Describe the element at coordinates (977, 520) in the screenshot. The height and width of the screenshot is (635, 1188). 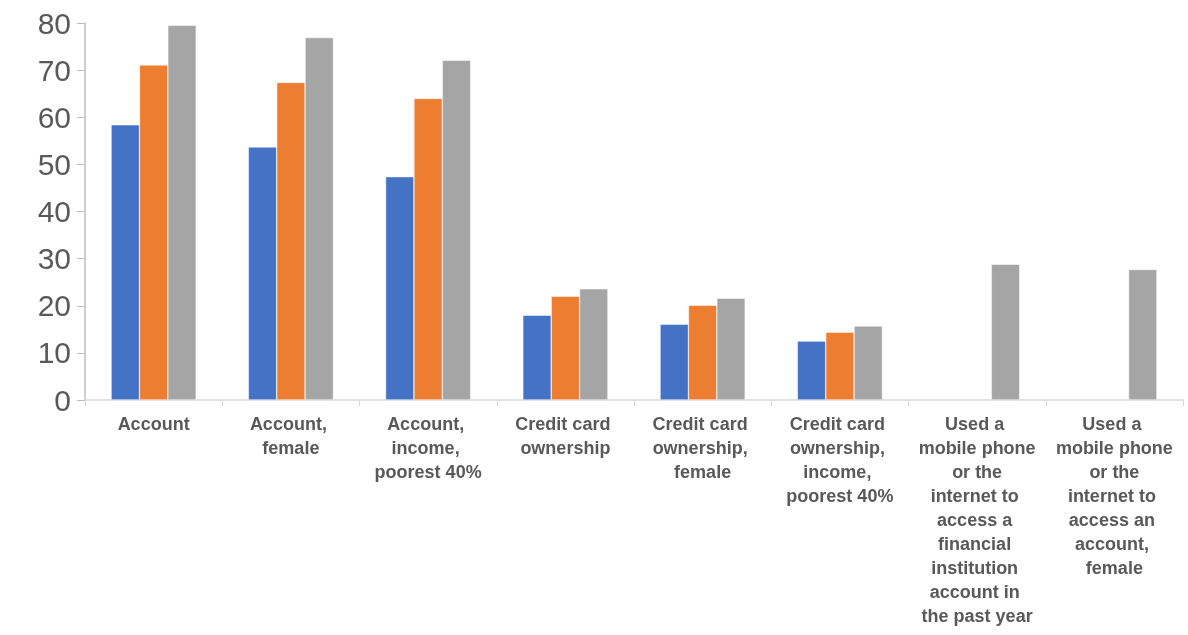
I see `category-label: Used a mobile phone or the internet to access a financial institution account in the past year` at that location.